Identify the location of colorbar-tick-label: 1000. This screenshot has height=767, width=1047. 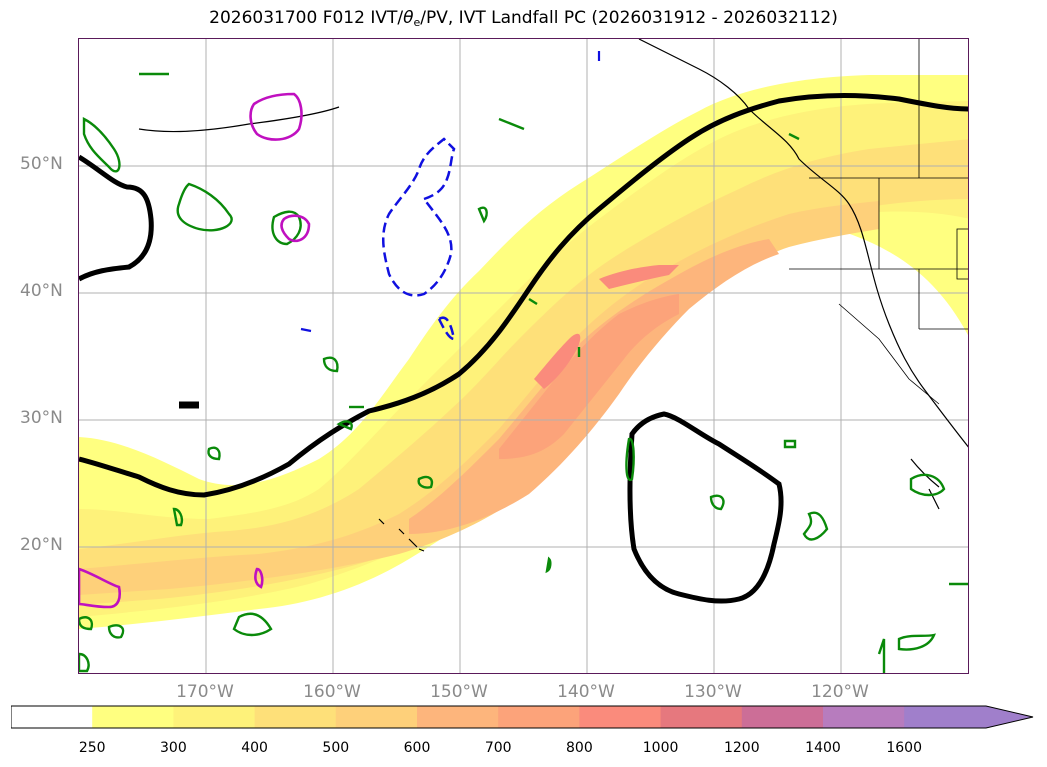
(660, 748).